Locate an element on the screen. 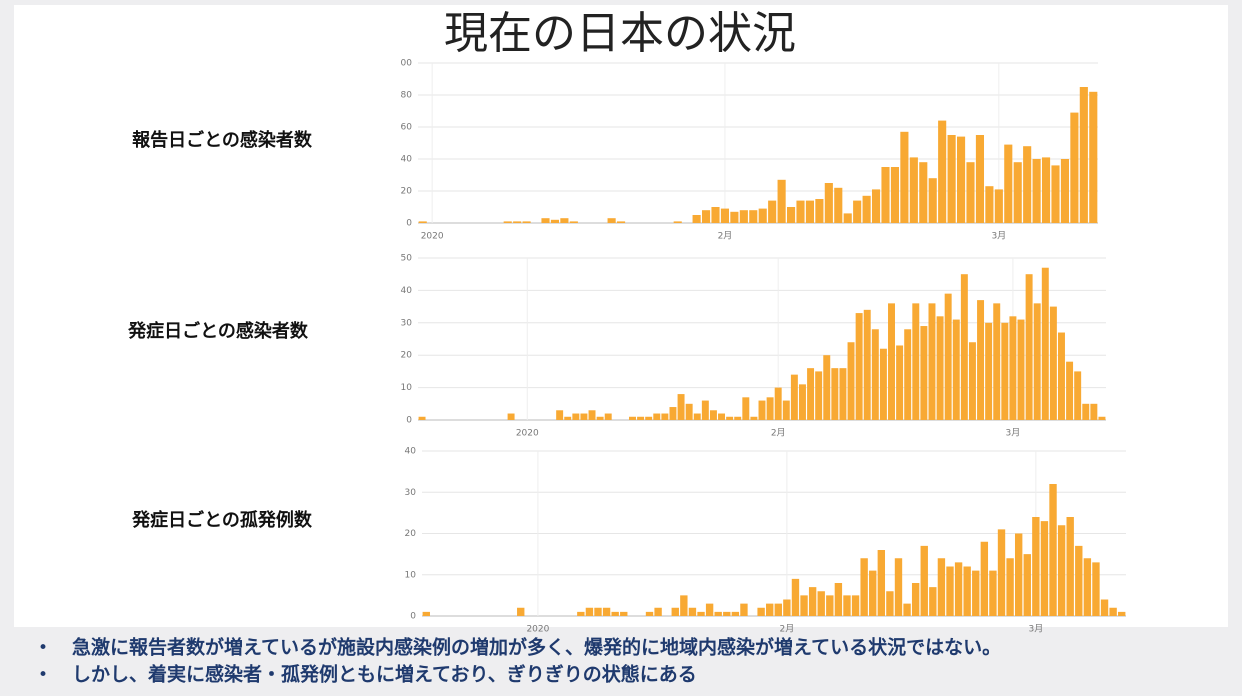 Image resolution: width=1242 pixels, height=696 pixels. slide-title: 現在の日本の状況 is located at coordinates (620, 33).